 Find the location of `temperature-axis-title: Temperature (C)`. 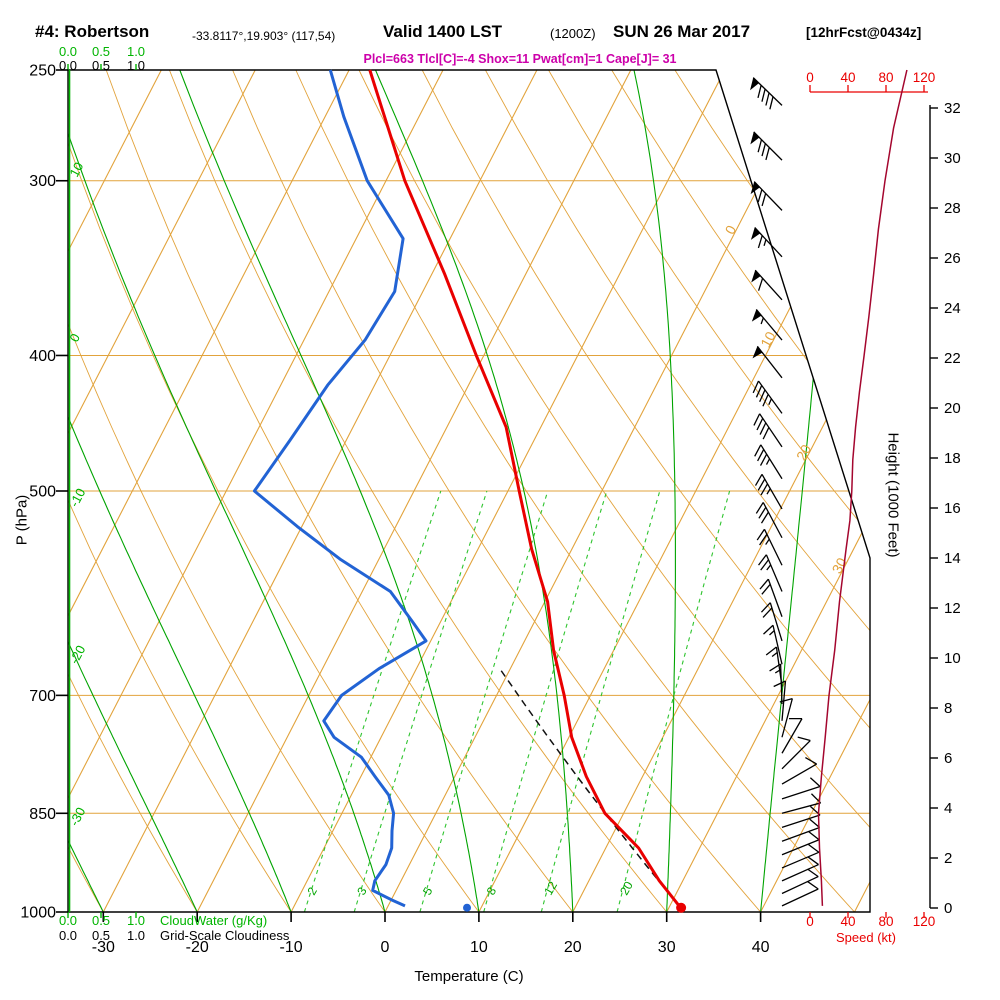

temperature-axis-title: Temperature (C) is located at coordinates (469, 976).